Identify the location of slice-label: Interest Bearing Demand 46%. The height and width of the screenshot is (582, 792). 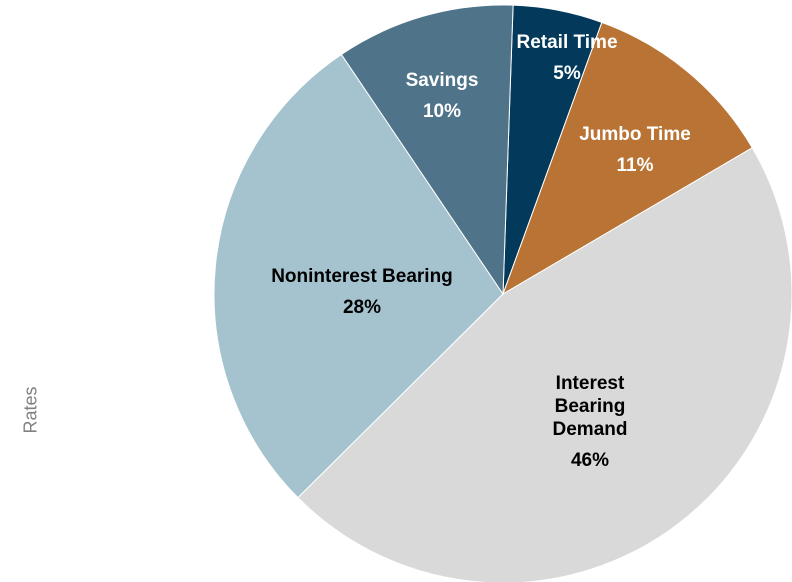
(590, 422).